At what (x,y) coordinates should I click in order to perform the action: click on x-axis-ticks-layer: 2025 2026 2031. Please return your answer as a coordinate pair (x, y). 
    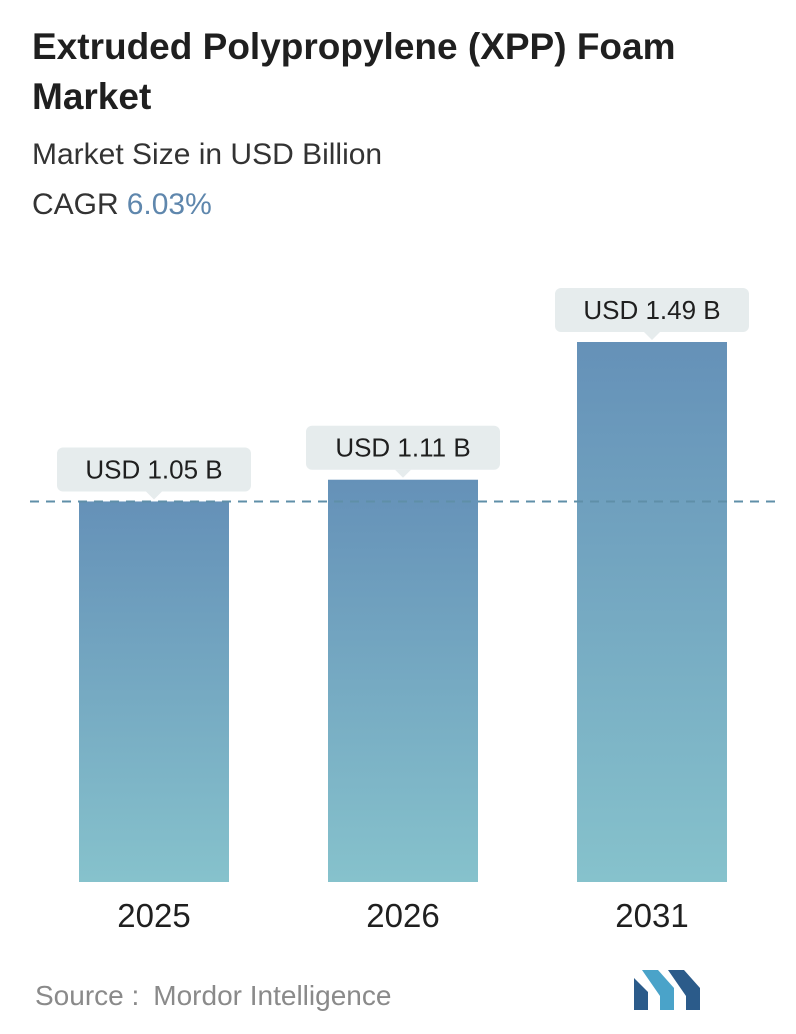
    Looking at the image, I should click on (402, 915).